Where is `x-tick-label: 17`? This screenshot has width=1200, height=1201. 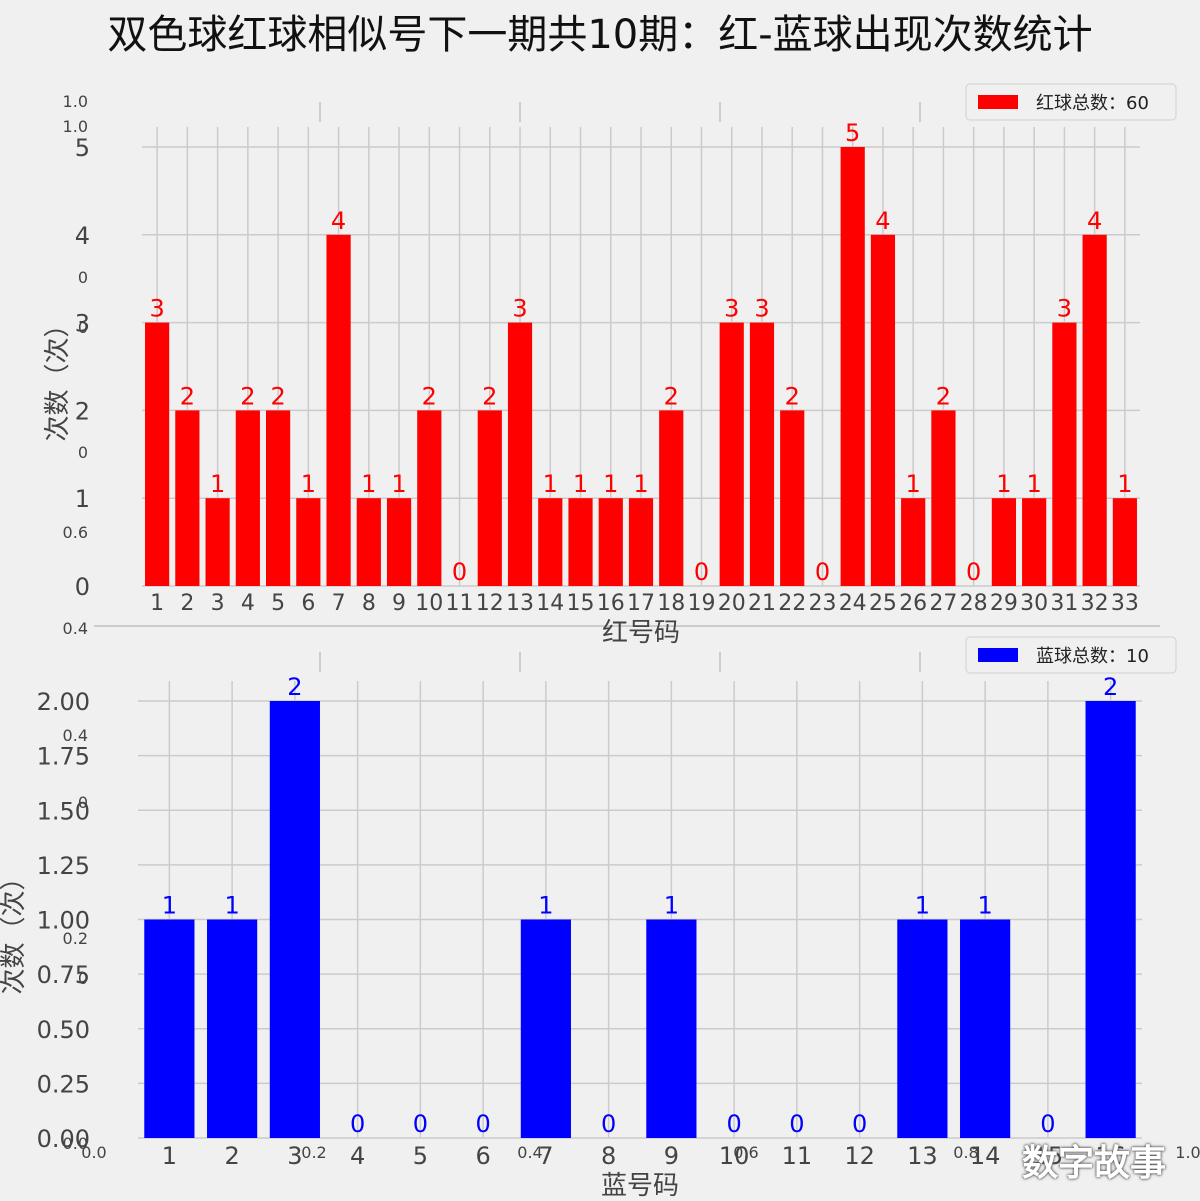 x-tick-label: 17 is located at coordinates (641, 603).